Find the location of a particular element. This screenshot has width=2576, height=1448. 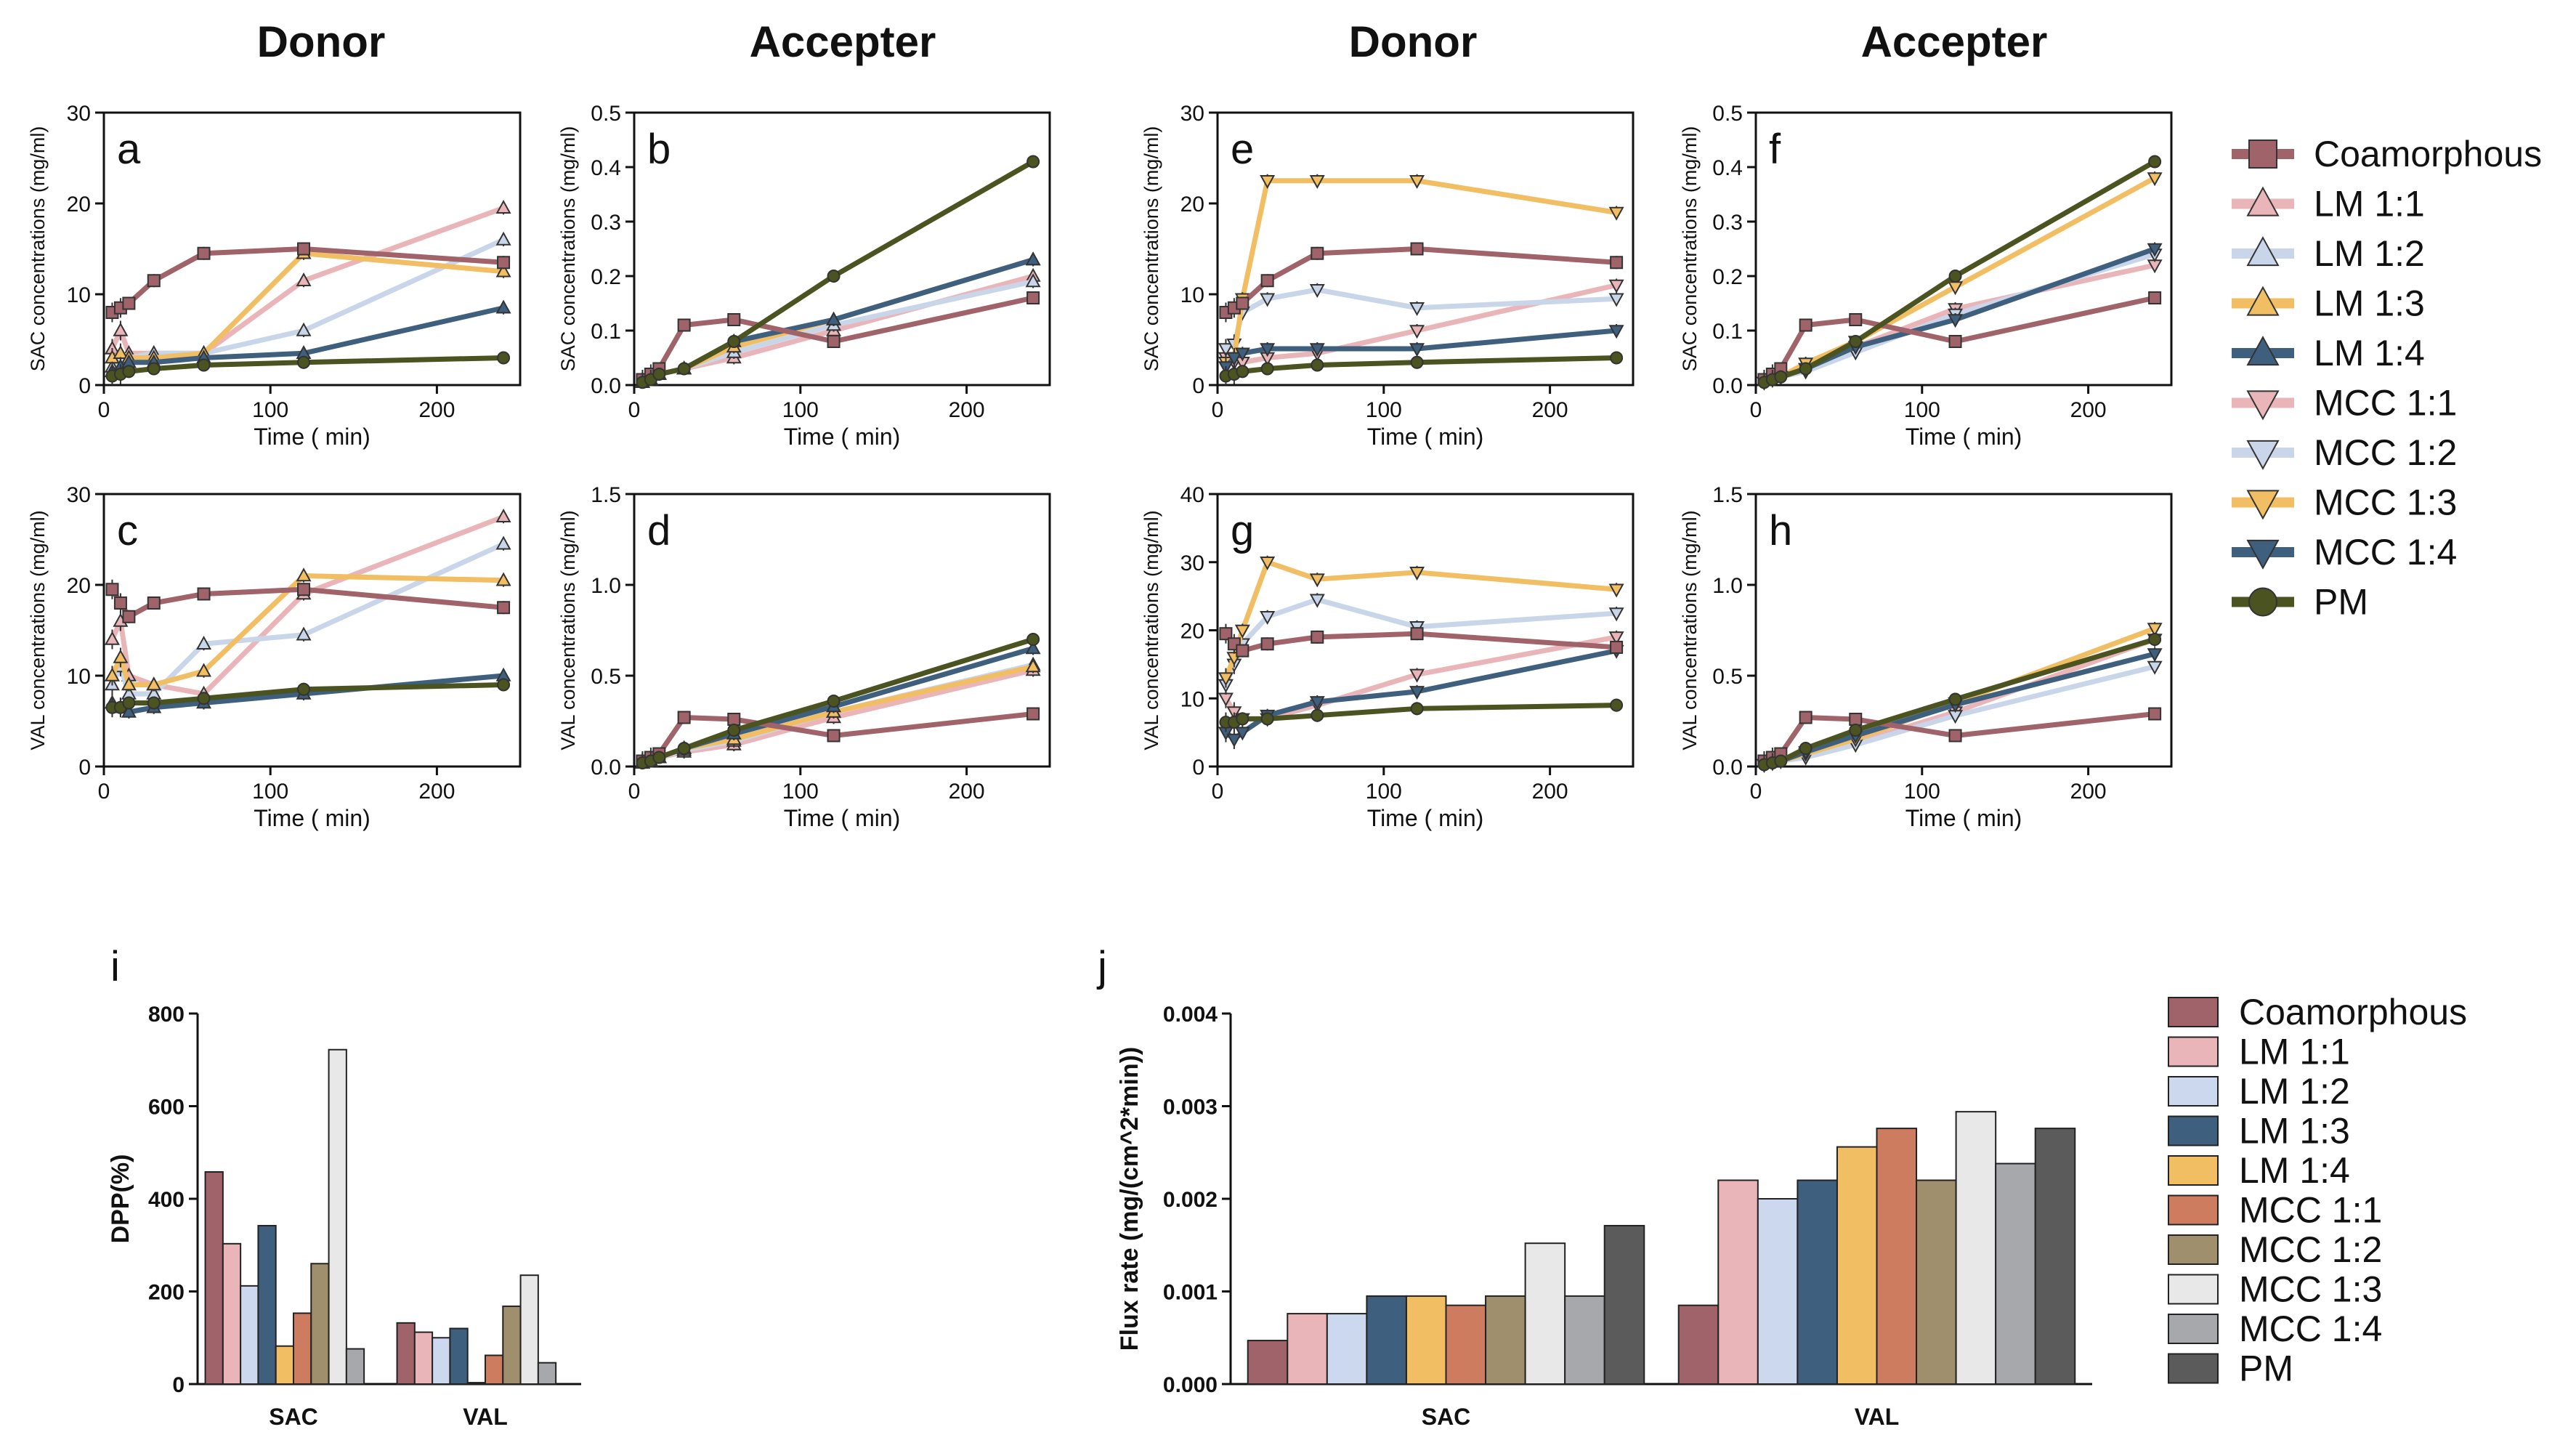

bar-mcc-1-4-sac is located at coordinates (1584, 1340).